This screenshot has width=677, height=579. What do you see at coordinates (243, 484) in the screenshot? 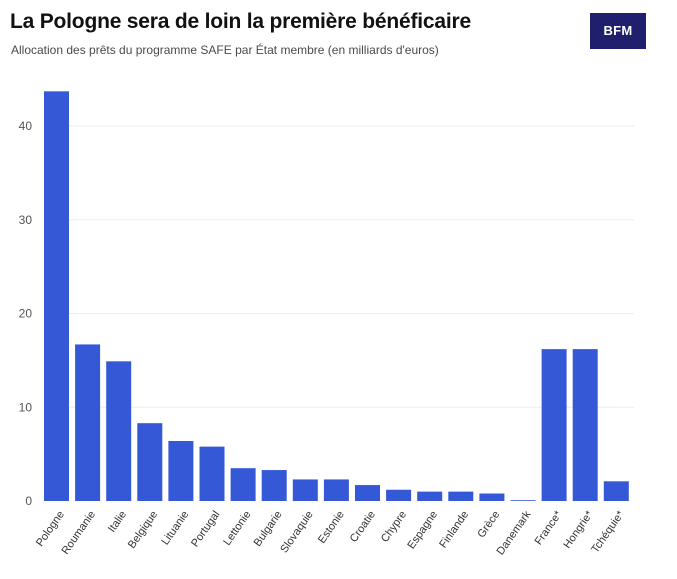
I see `bar-lettonie` at bounding box center [243, 484].